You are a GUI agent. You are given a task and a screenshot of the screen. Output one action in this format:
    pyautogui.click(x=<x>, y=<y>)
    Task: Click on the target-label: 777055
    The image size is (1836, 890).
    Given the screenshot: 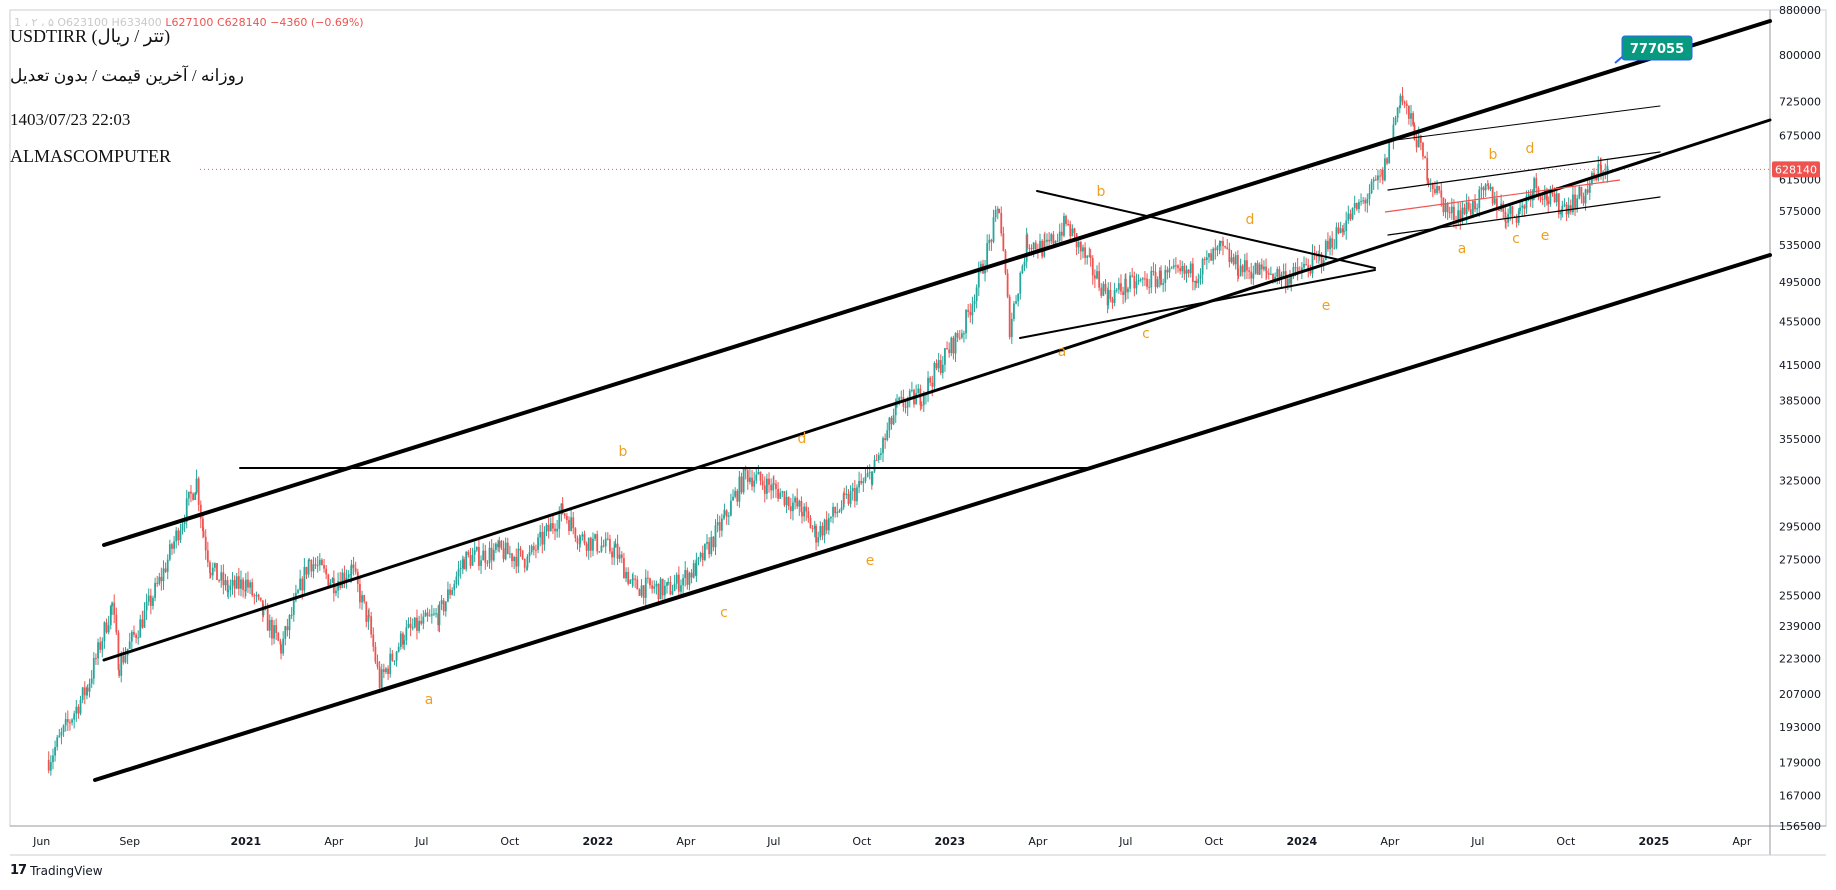 What is the action you would take?
    pyautogui.click(x=1657, y=49)
    